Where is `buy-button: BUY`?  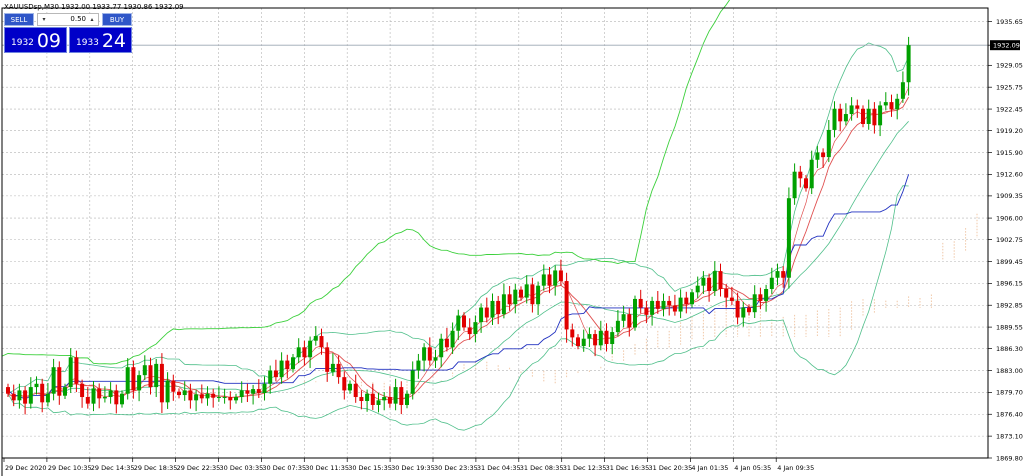 buy-button: BUY is located at coordinates (117, 19).